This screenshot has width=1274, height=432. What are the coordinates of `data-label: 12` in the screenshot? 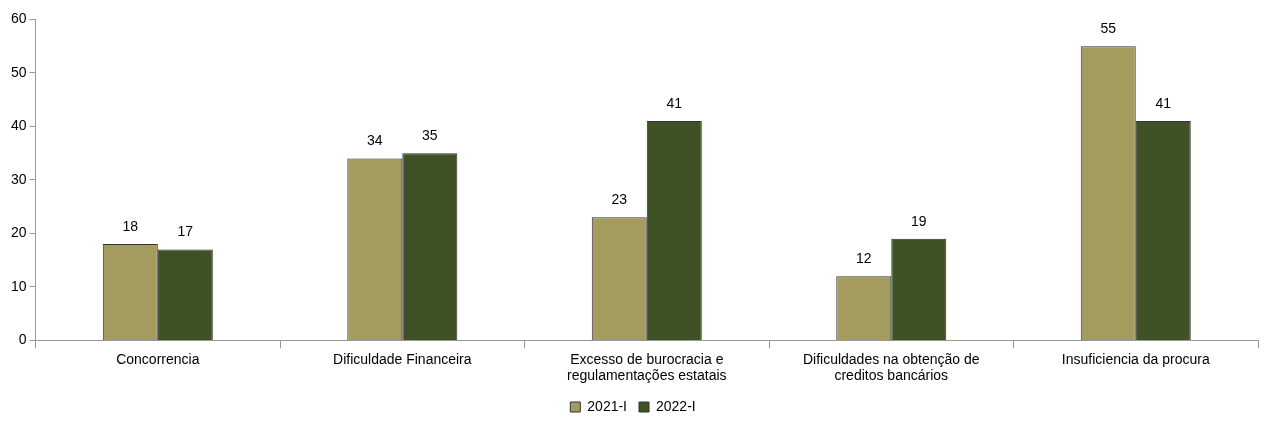 It's located at (863, 258).